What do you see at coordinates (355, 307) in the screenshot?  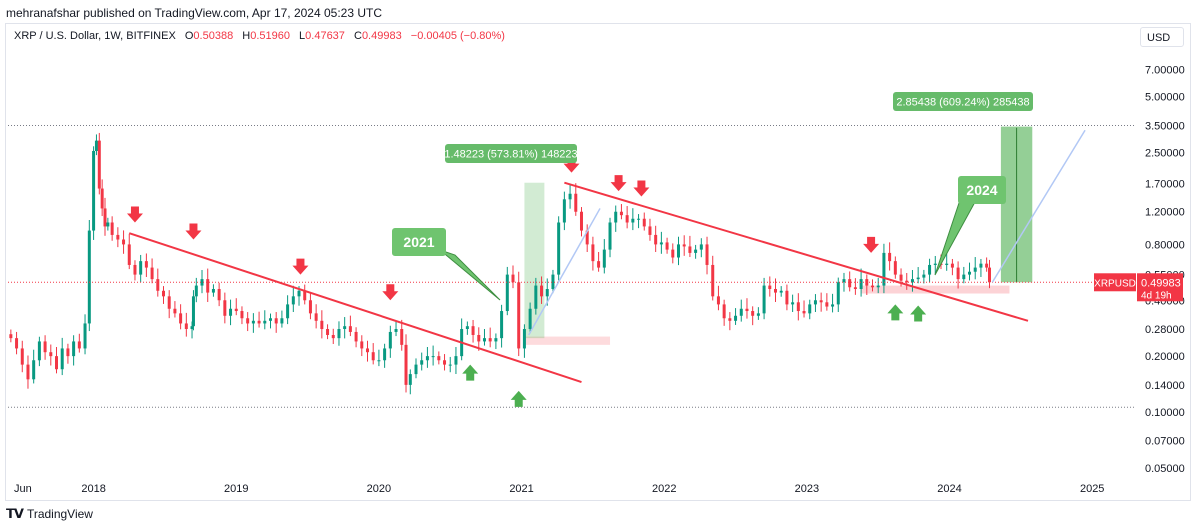 I see `downtrend-line-2018` at bounding box center [355, 307].